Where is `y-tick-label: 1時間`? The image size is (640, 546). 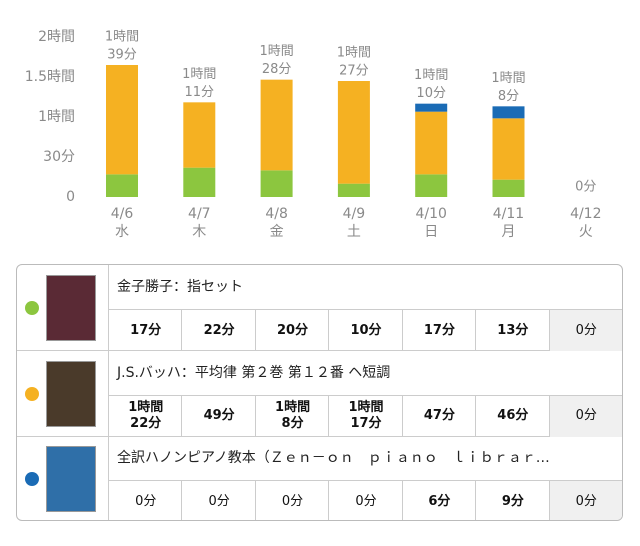 y-tick-label: 1時間 is located at coordinates (56, 117).